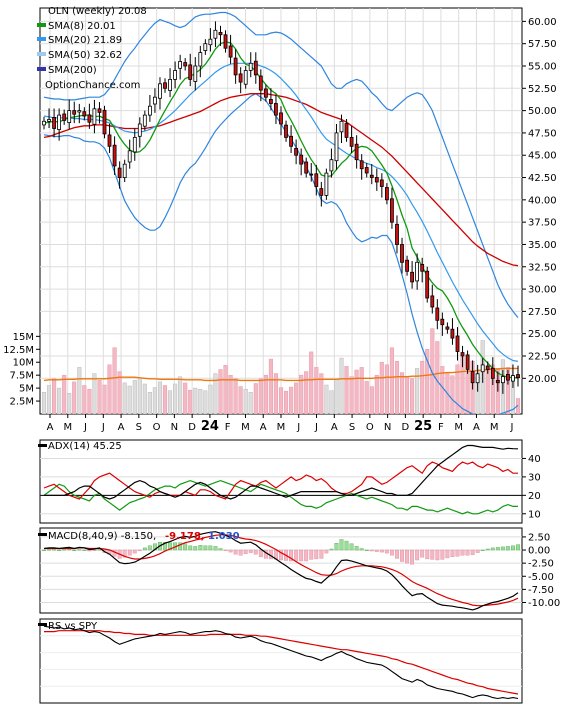 This screenshot has width=566, height=706. I want to click on adx-tick-label: 10, so click(534, 514).